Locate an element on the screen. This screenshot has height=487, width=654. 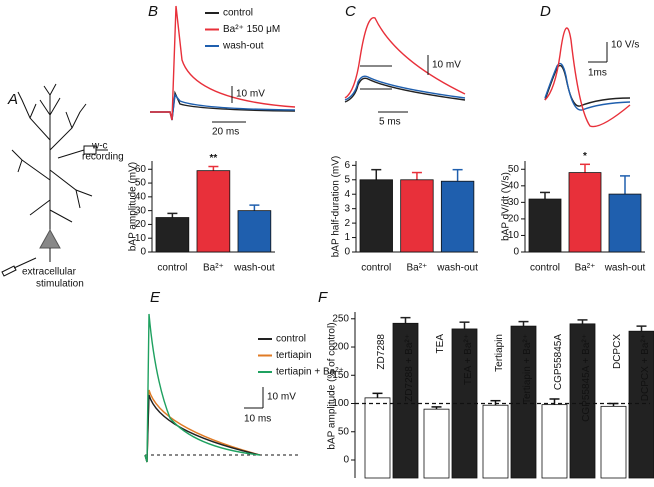
y-tick-label: 5 is located at coordinates (347, 179).